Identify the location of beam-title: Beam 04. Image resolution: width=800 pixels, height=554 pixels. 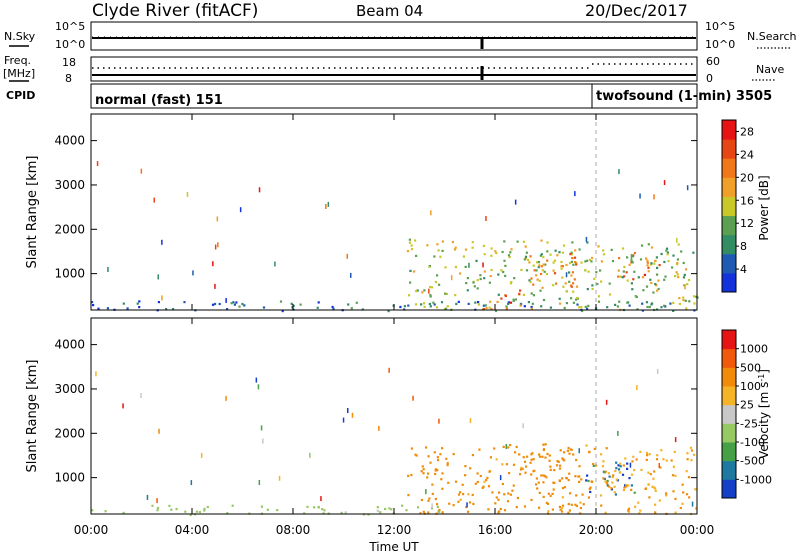
(389, 11).